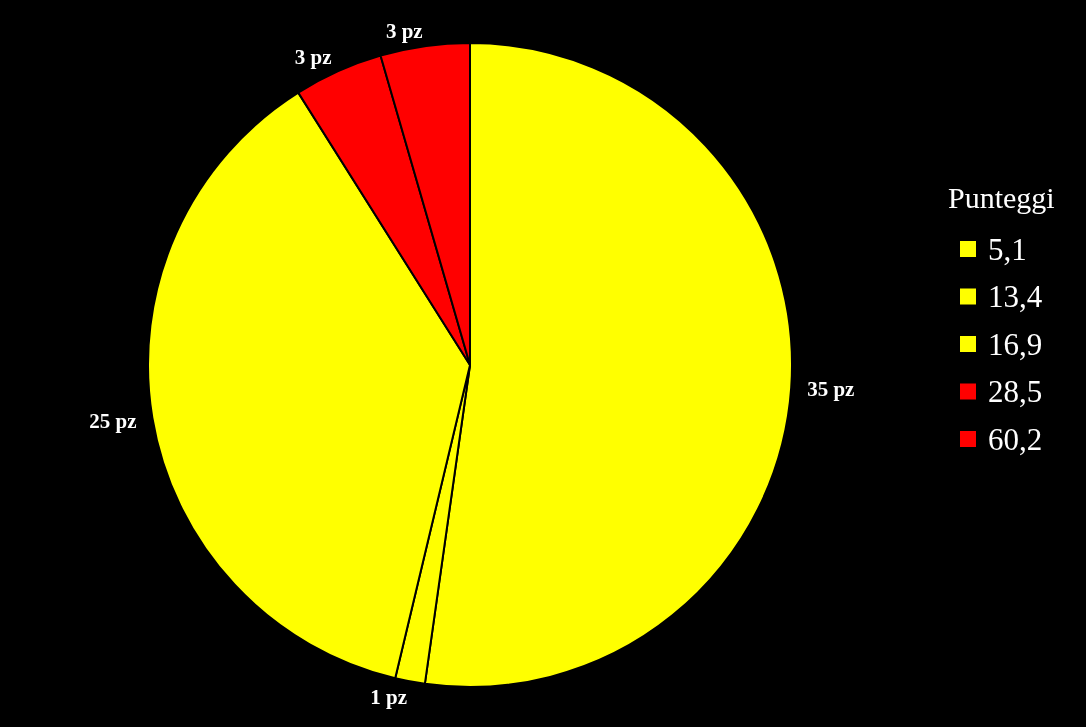  Describe the element at coordinates (1015, 344) in the screenshot. I see `legend-label: 16,9` at that location.